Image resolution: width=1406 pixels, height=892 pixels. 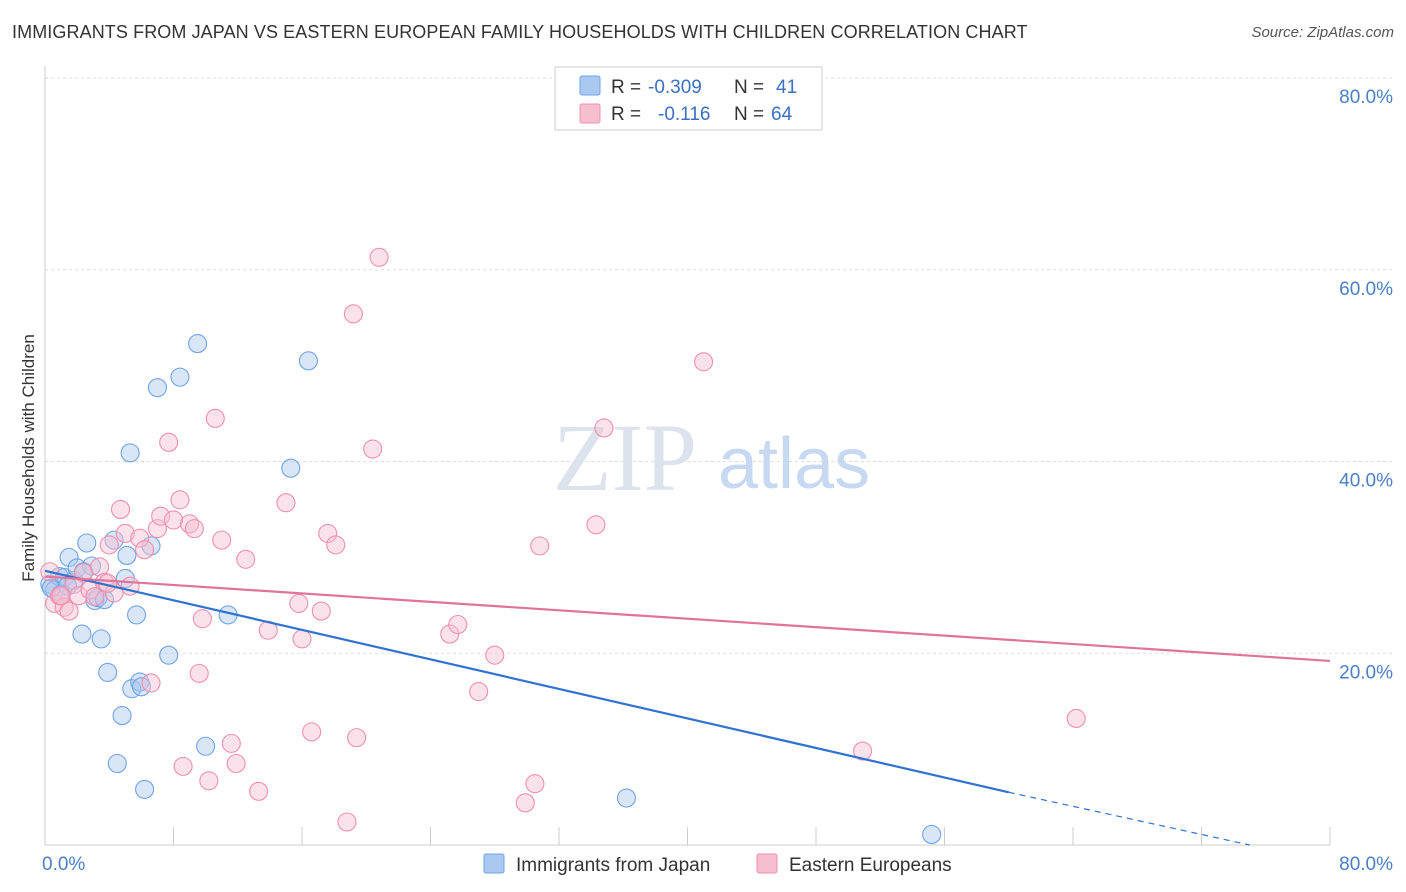 I want to click on legend-n-value-eastern: 64, so click(x=782, y=114).